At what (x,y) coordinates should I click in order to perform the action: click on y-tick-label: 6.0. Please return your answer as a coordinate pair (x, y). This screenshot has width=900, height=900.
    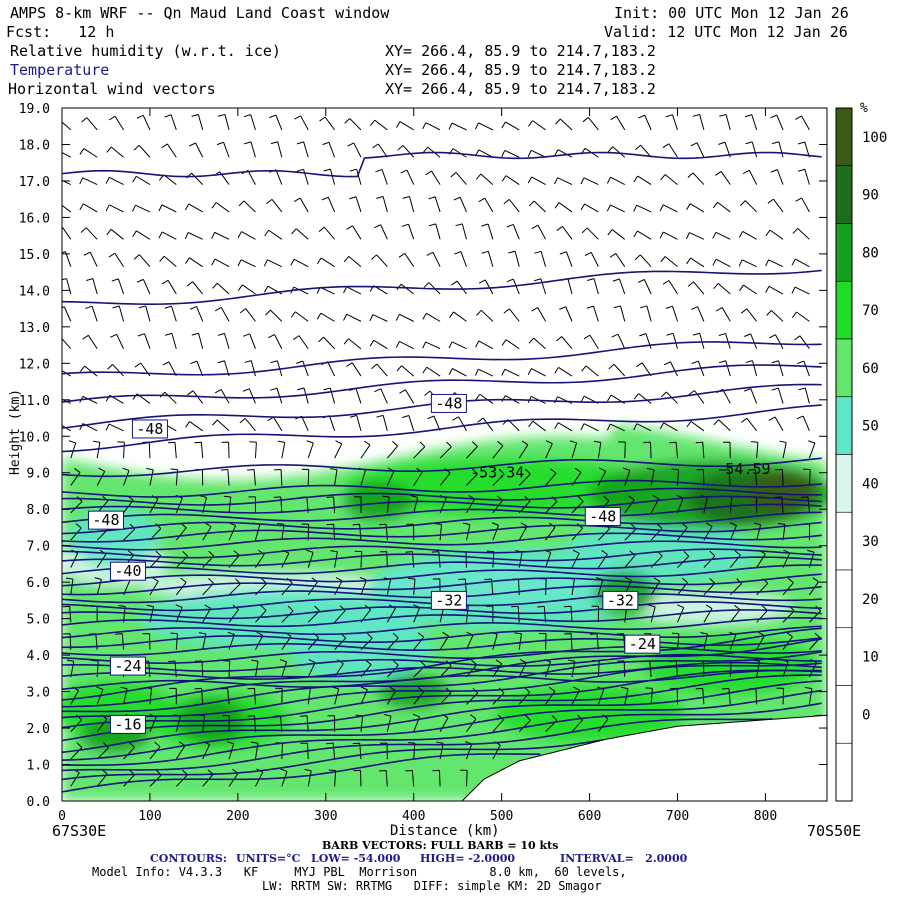
    Looking at the image, I should click on (38, 583).